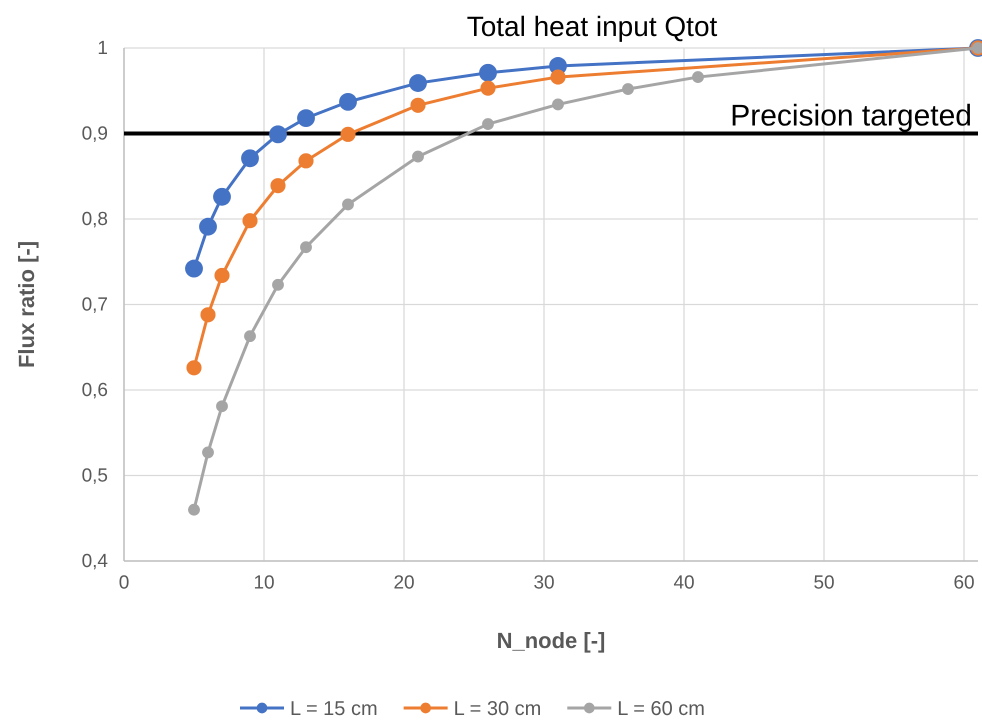  I want to click on x-tick-label: 0, so click(124, 583).